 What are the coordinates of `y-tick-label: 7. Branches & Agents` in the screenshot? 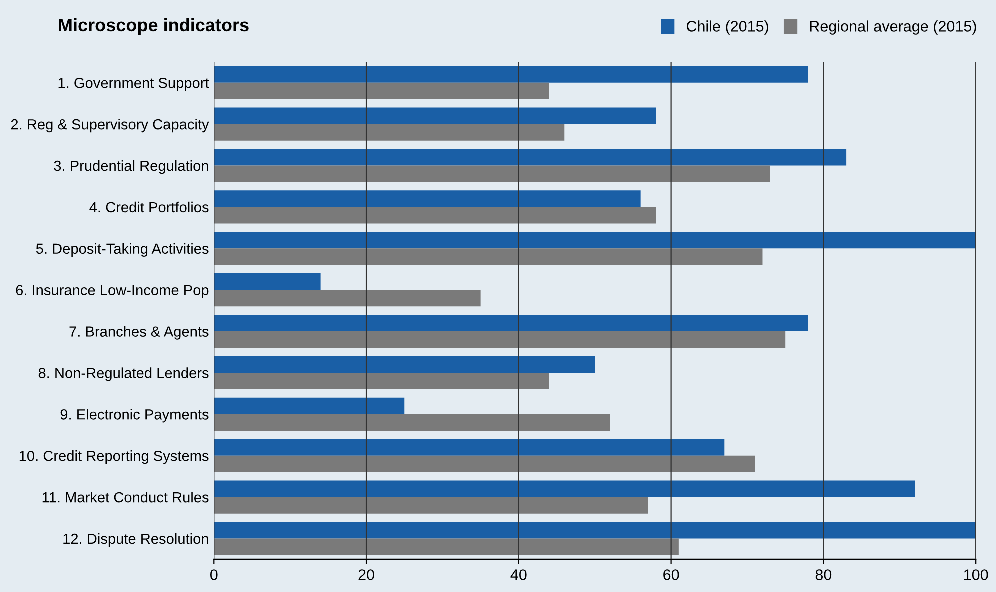 It's located at (139, 333).